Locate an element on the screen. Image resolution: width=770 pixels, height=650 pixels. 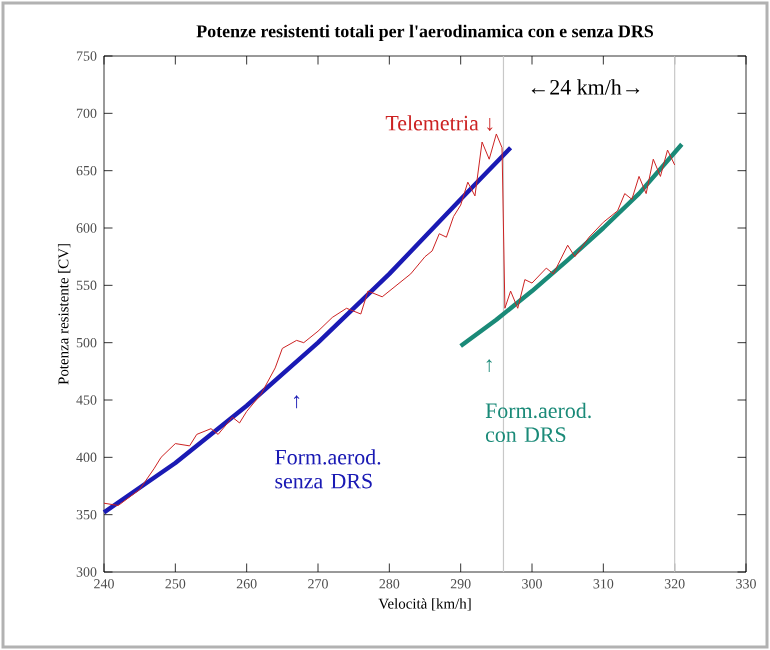
line-series is located at coordinates (571, 245).